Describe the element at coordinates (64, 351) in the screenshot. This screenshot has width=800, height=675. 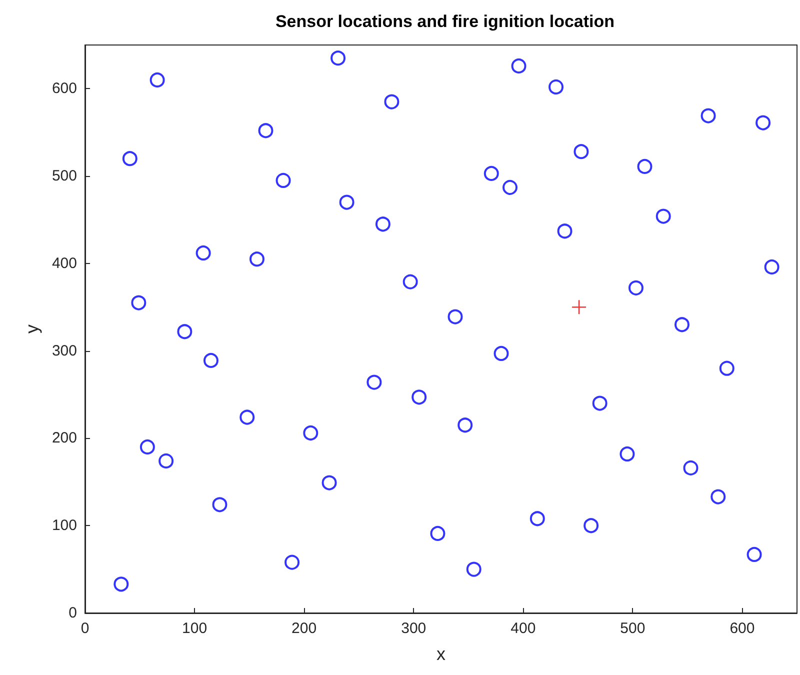
I see `y-tick-label: 300` at that location.